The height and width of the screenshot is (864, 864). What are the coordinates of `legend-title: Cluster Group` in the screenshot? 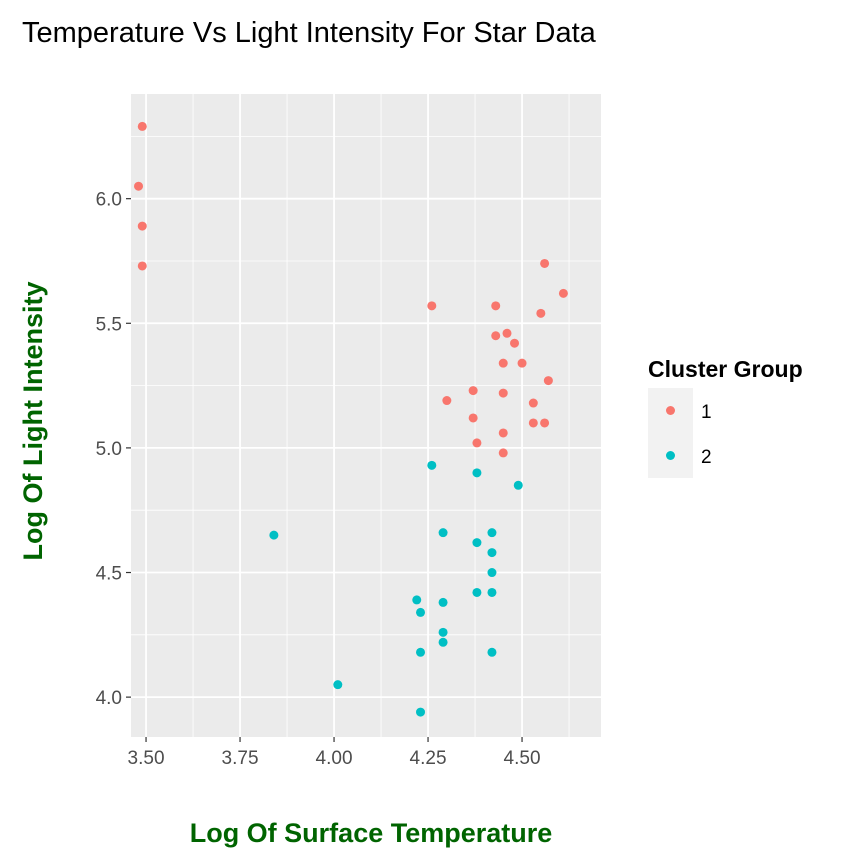 It's located at (725, 369).